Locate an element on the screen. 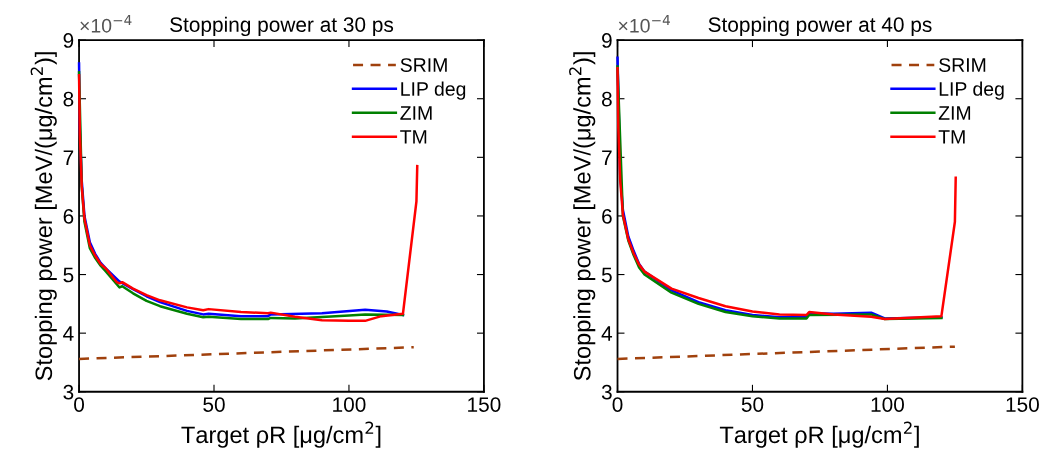 Image resolution: width=1054 pixels, height=472 pixels. chart-title: Stopping power at 30 ps is located at coordinates (282, 26).